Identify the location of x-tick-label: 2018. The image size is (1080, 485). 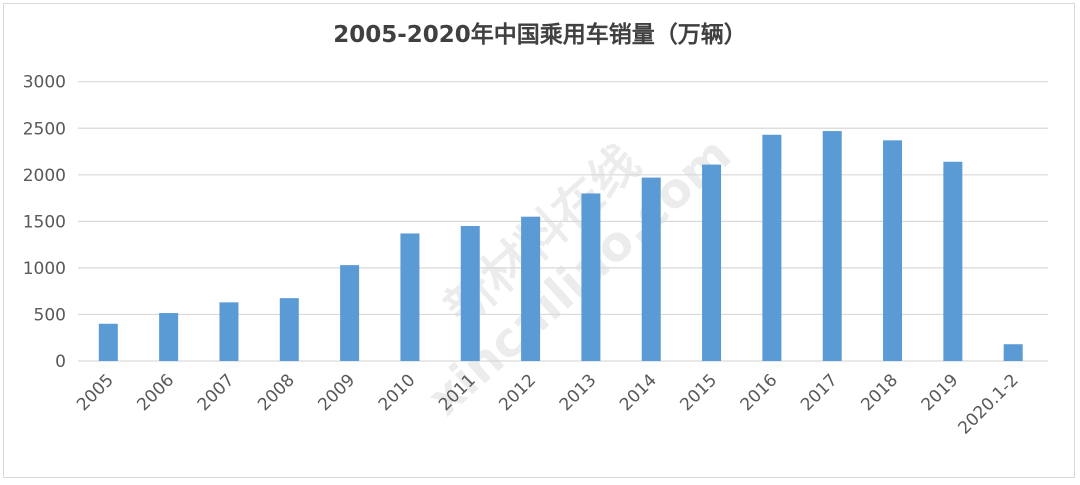
(879, 392).